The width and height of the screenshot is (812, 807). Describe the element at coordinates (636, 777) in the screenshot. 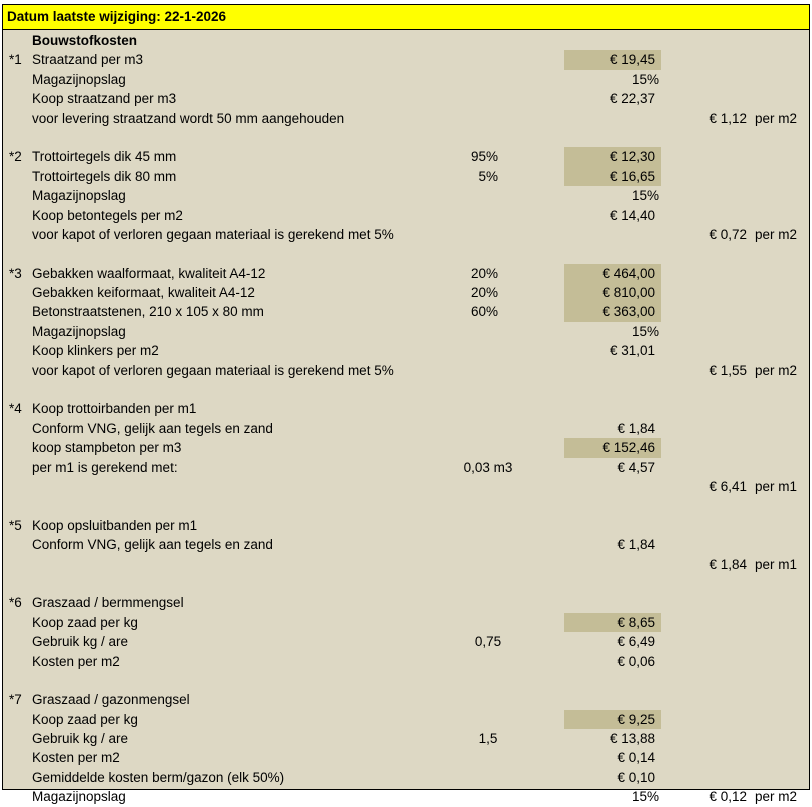

I see `value-cell: € 0,10` at that location.